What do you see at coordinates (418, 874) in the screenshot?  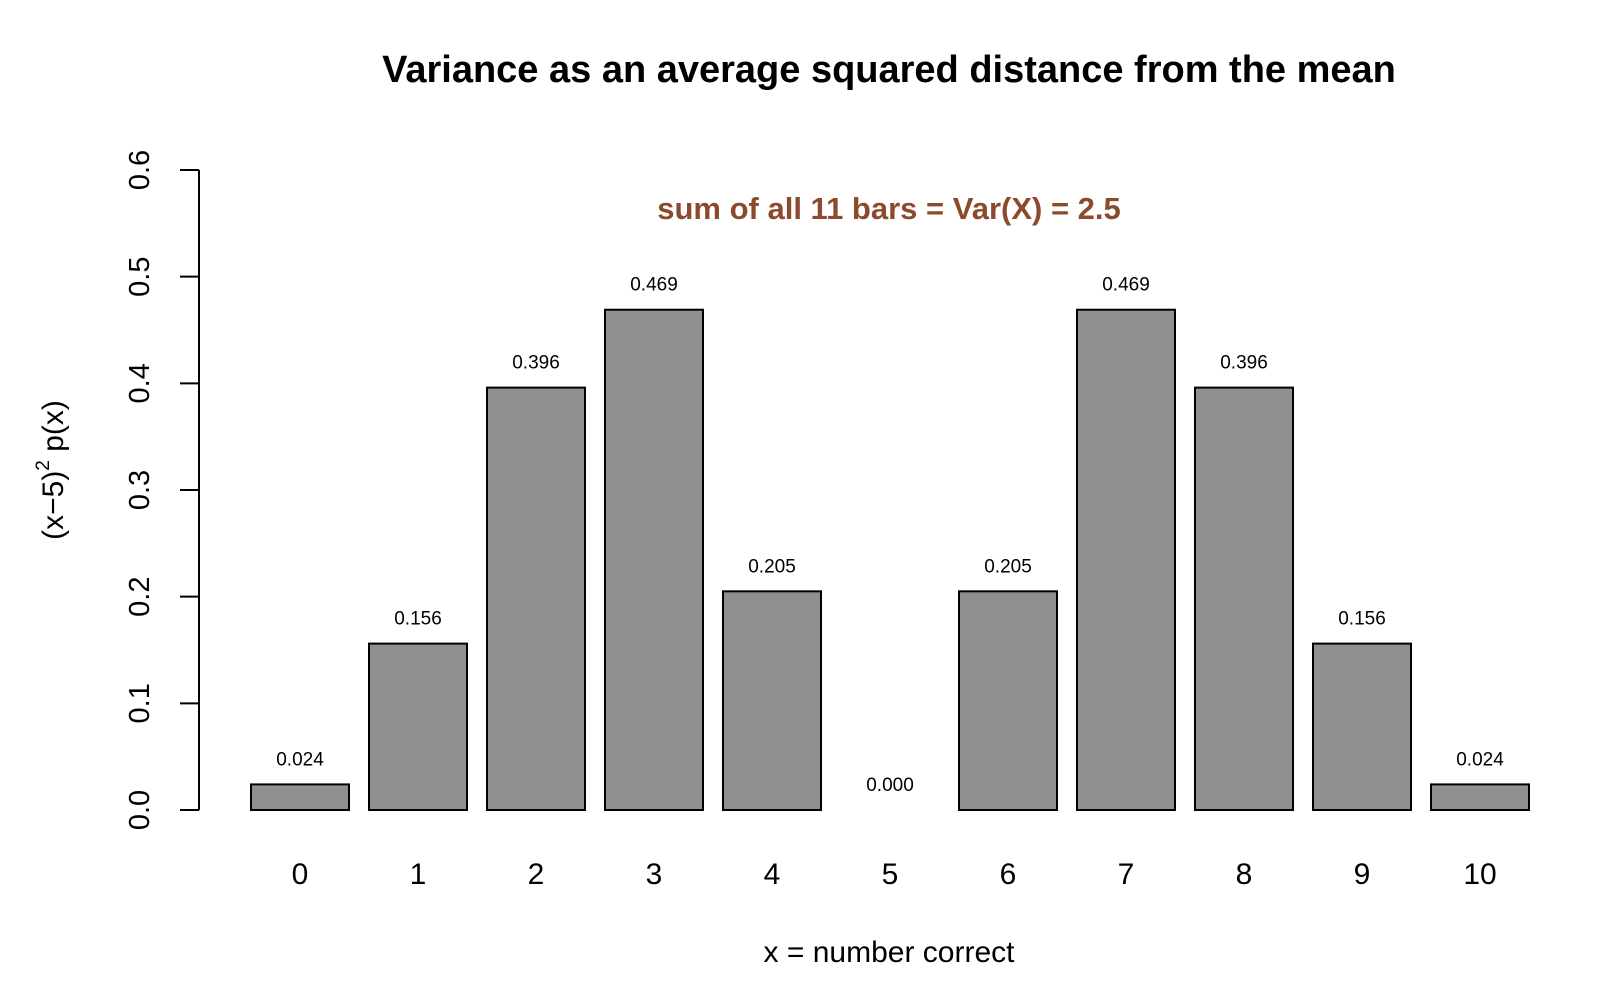 I see `x-tick-label: 1` at bounding box center [418, 874].